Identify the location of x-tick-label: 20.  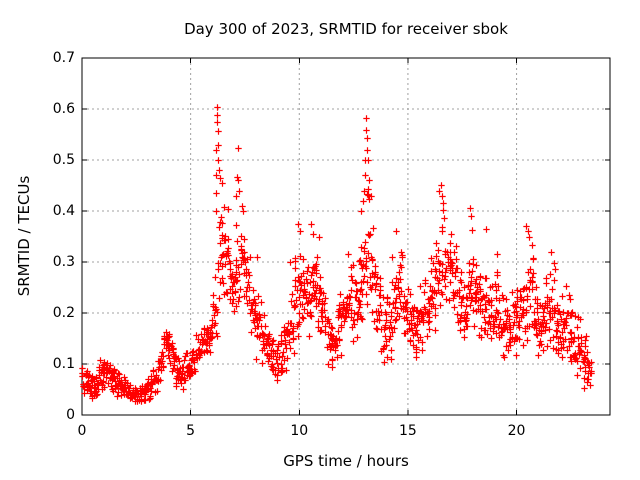
(516, 431).